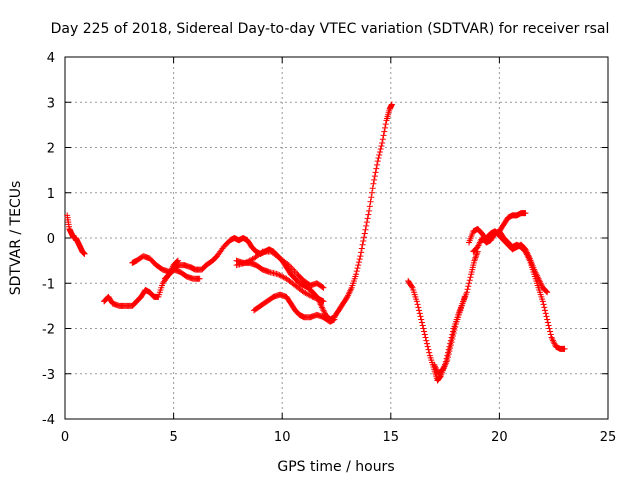 The image size is (640, 480). Describe the element at coordinates (48, 420) in the screenshot. I see `y-tick-label: -4` at that location.